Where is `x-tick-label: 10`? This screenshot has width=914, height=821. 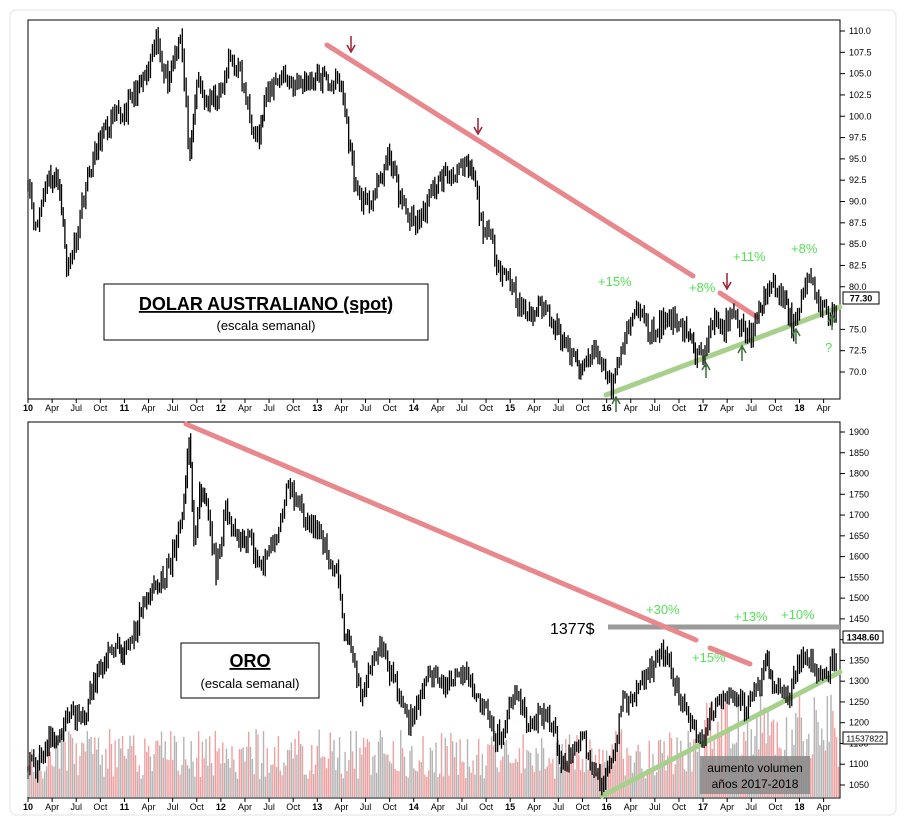 x-tick-label: 10 is located at coordinates (28, 807).